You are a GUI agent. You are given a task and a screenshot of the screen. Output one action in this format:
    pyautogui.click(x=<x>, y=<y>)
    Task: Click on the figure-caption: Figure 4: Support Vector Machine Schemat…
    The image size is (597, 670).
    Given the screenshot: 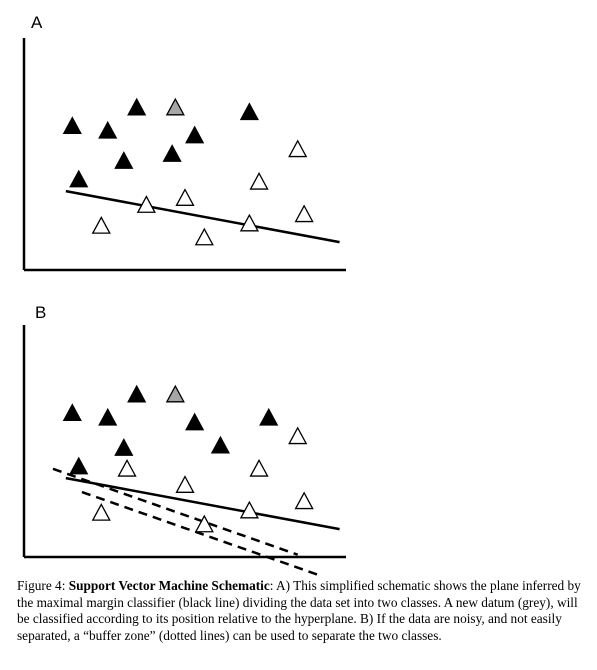 What is the action you would take?
    pyautogui.click(x=300, y=611)
    